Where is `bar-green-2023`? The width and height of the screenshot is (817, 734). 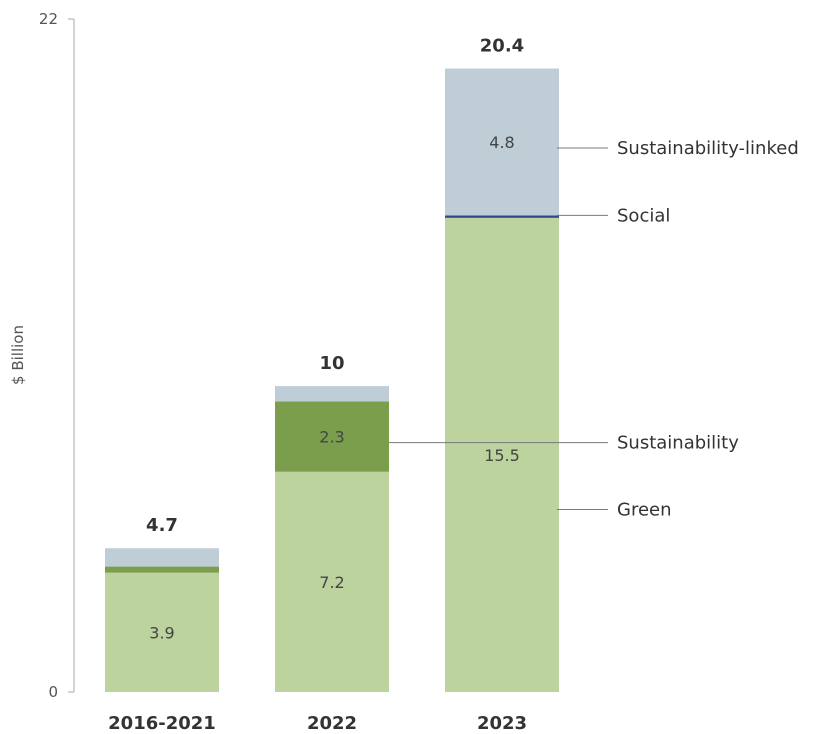 bar-green-2023 is located at coordinates (502, 454).